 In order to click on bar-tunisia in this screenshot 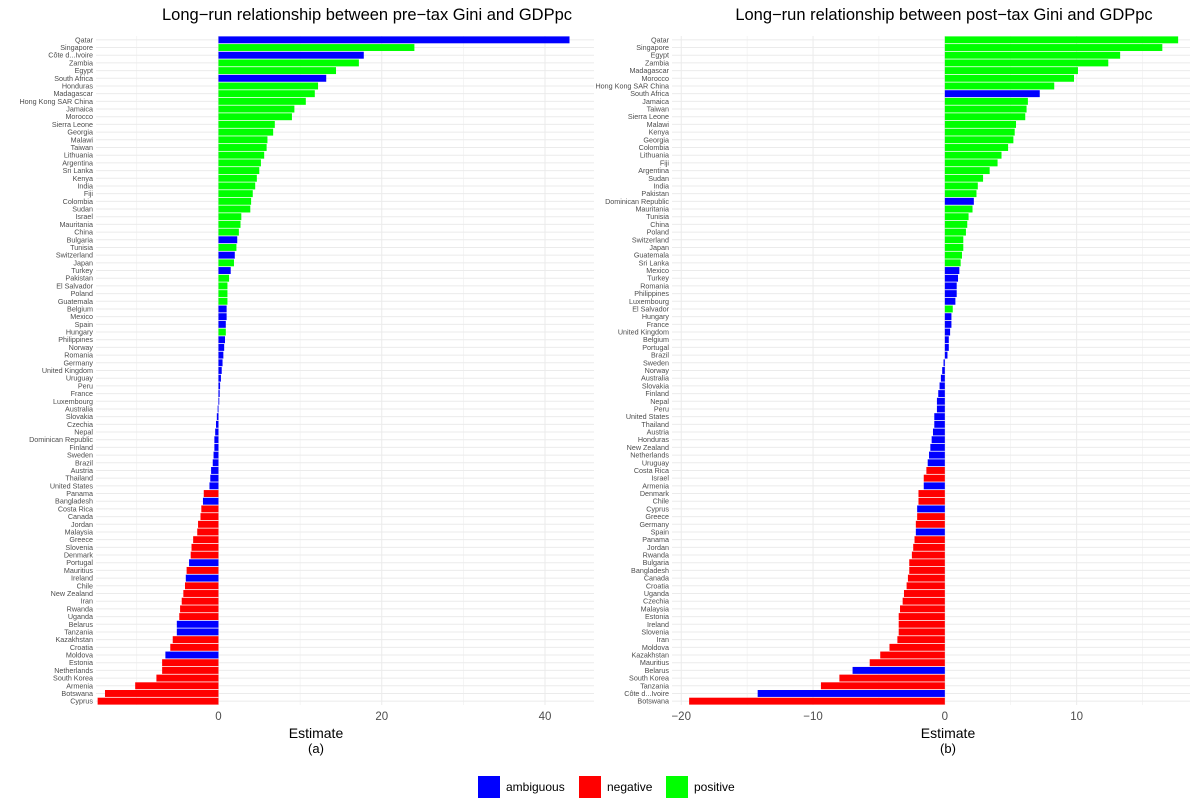, I will do `click(956, 217)`.